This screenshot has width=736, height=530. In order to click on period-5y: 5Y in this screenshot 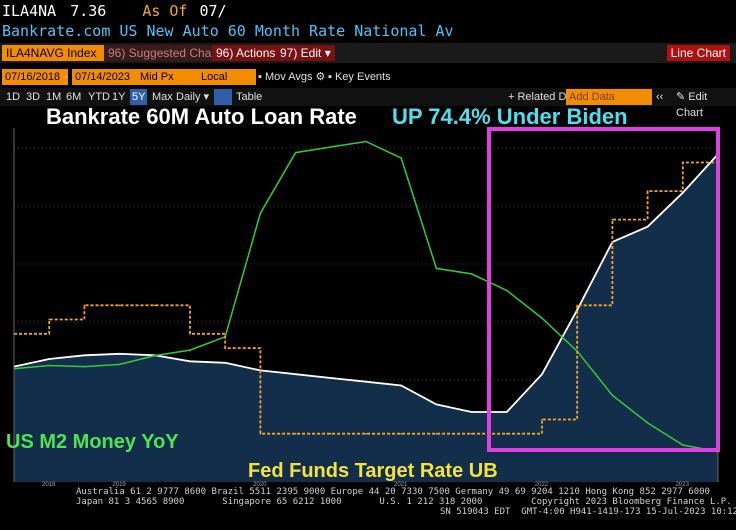, I will do `click(139, 97)`.